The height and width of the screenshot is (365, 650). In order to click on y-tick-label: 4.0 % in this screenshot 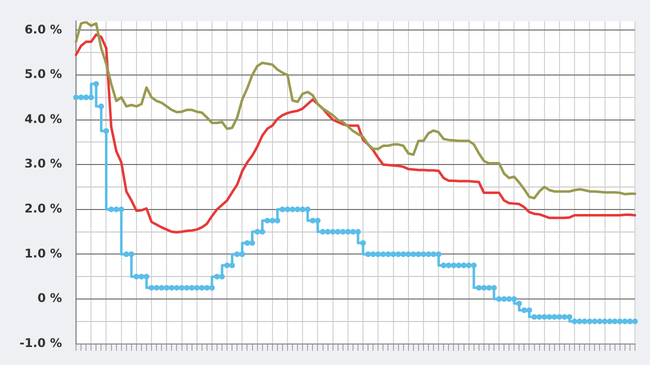, I will do `click(43, 119)`.